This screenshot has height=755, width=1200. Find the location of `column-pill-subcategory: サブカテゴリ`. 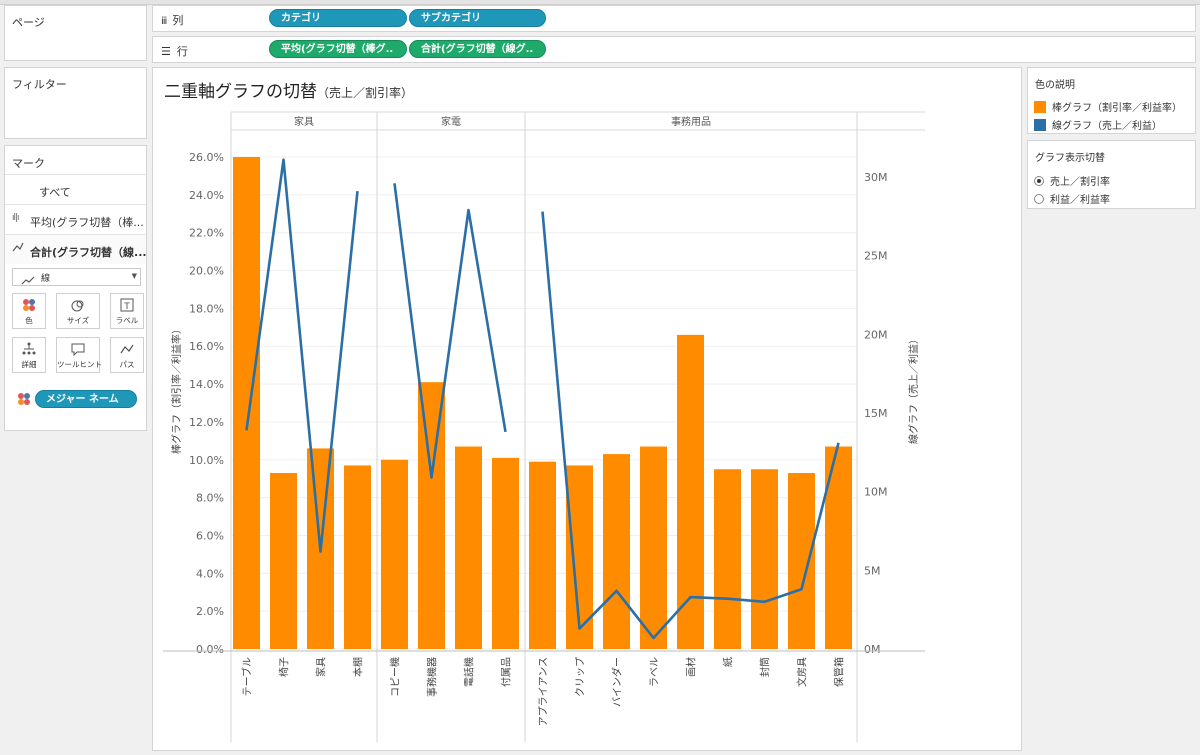

column-pill-subcategory: サブカテゴリ is located at coordinates (477, 18).